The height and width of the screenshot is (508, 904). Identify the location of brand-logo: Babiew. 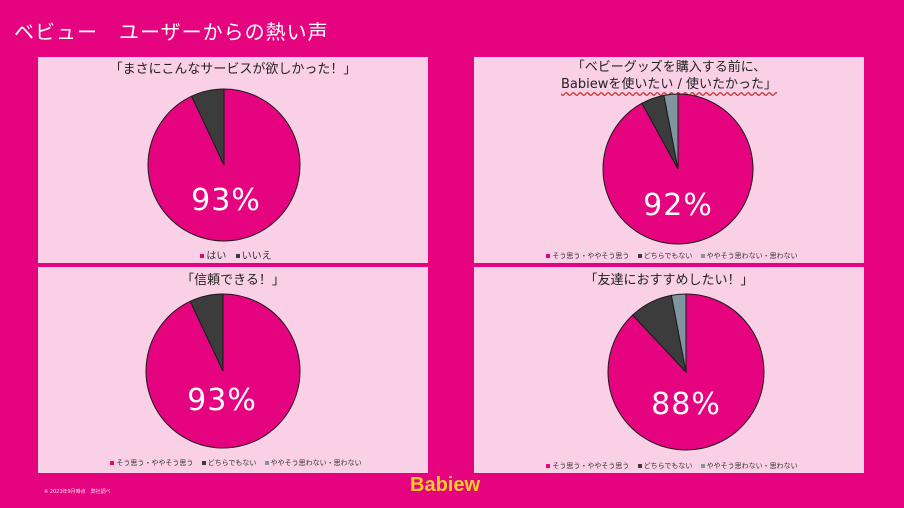
(445, 485).